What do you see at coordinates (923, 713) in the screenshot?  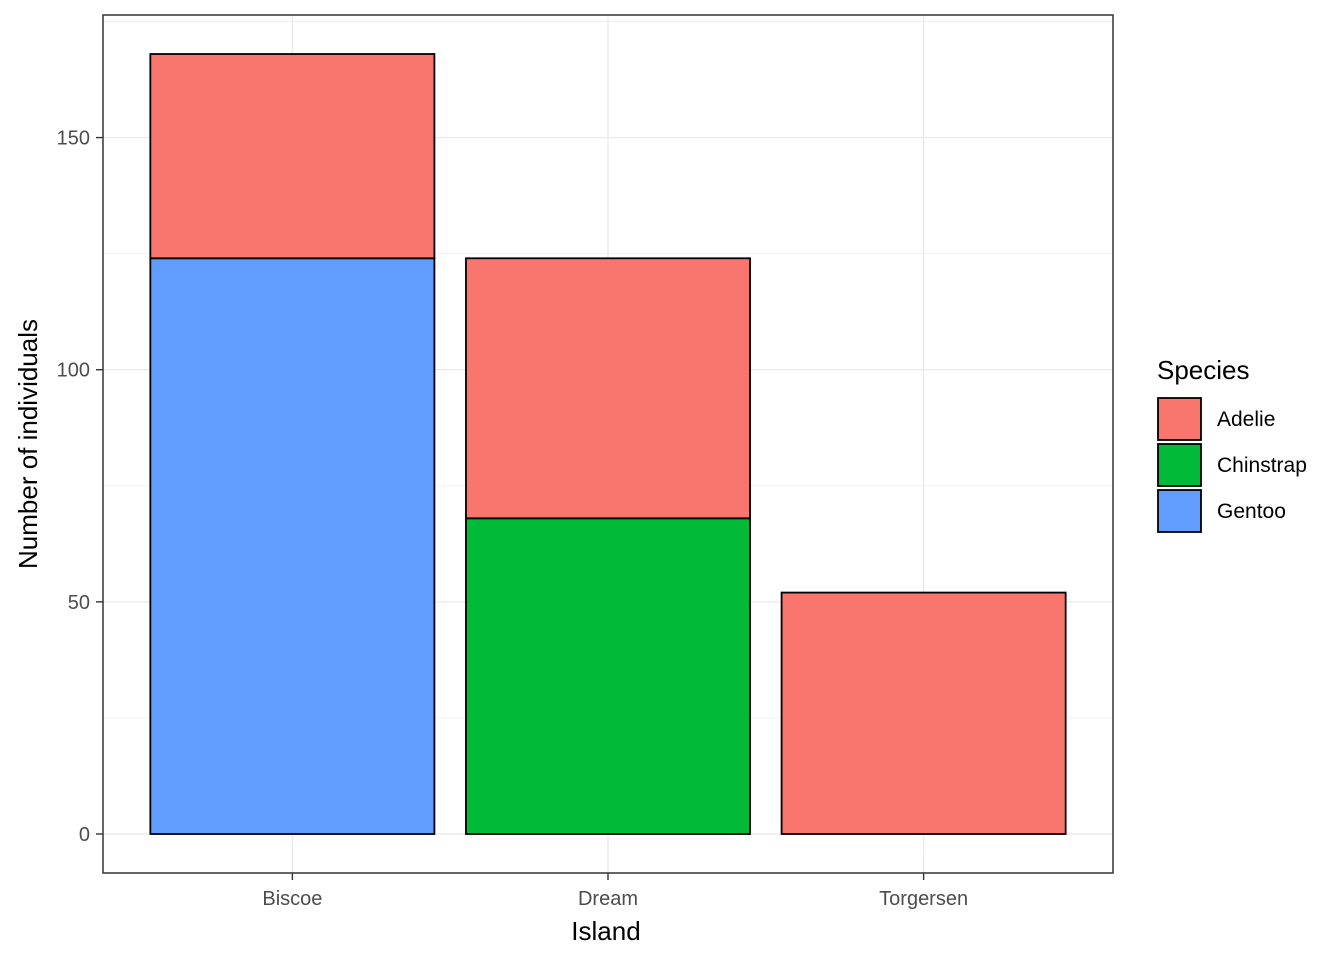 I see `bar-torgersen-adelie` at bounding box center [923, 713].